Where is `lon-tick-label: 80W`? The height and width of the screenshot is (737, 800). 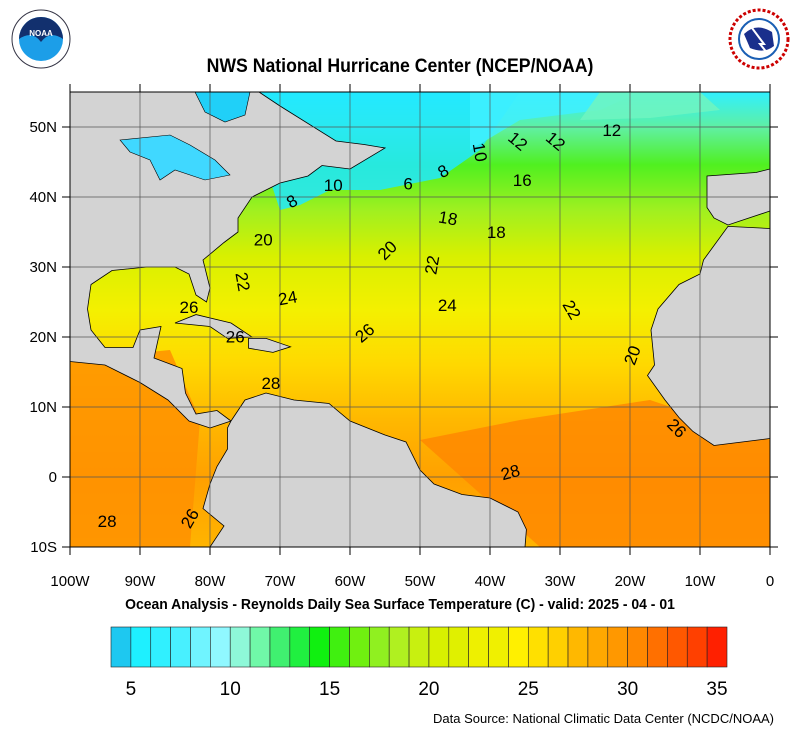 lon-tick-label: 80W is located at coordinates (211, 581).